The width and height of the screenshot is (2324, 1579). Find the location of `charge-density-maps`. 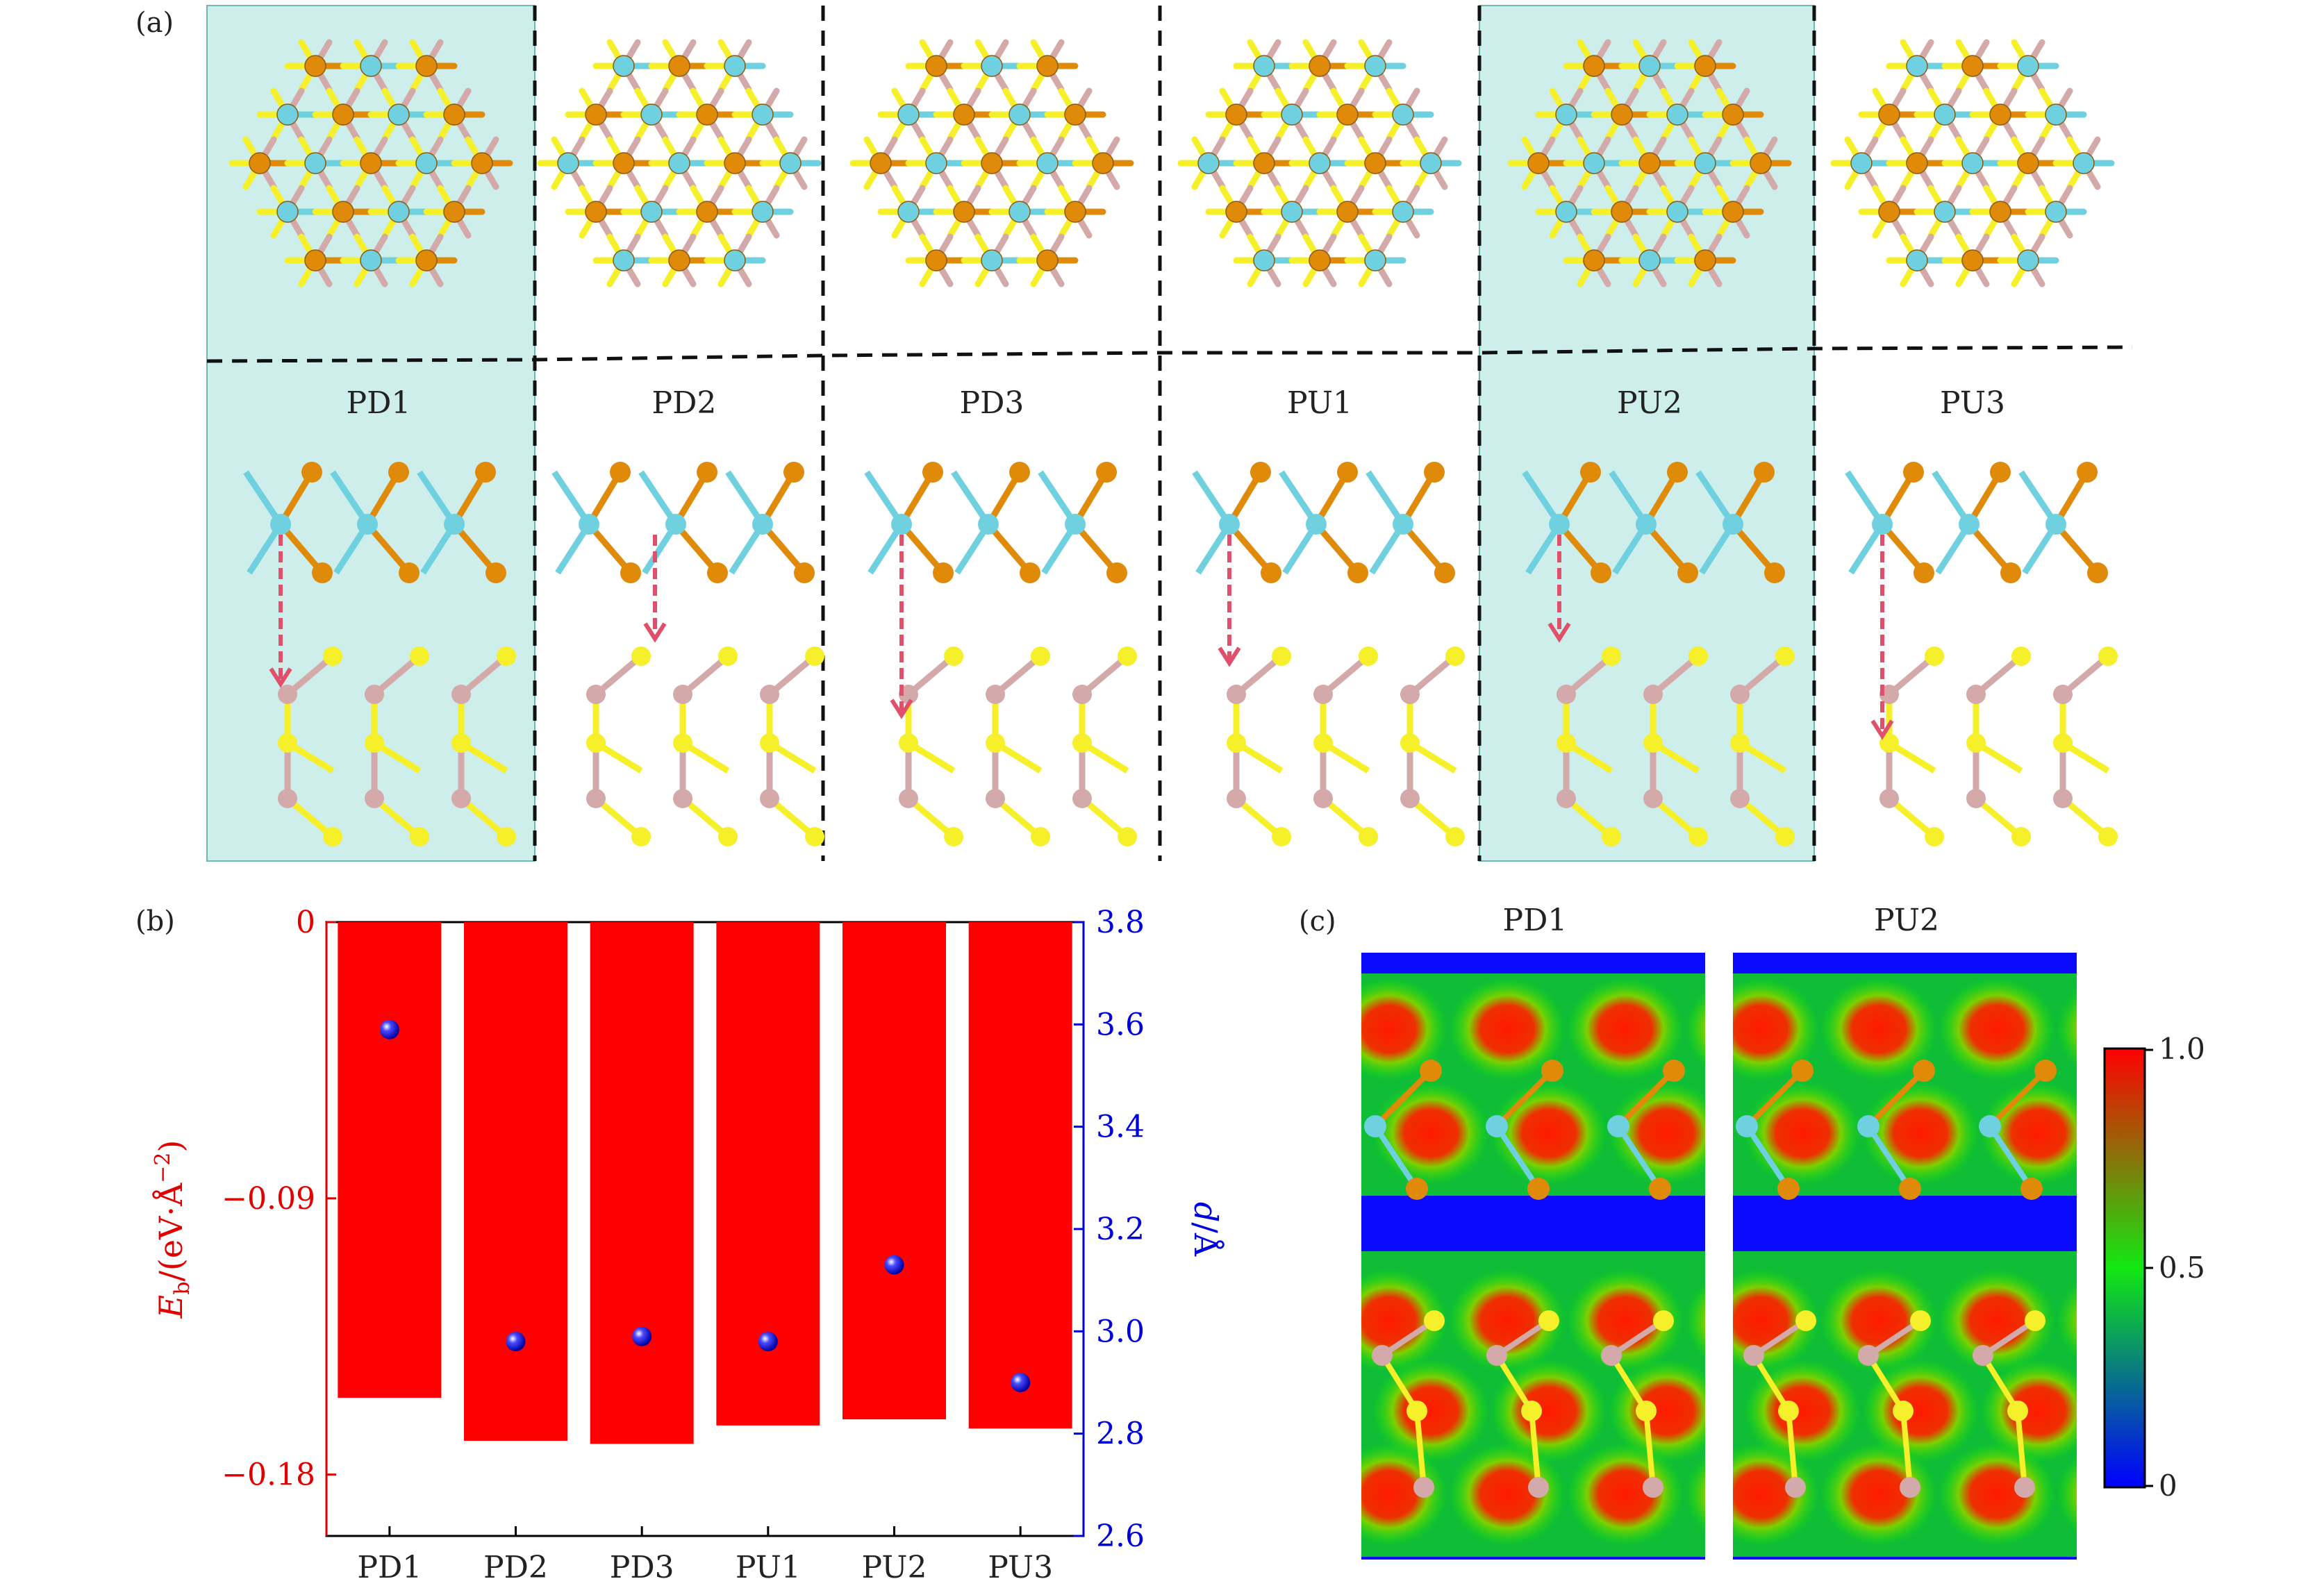

charge-density-maps is located at coordinates (1719, 1256).